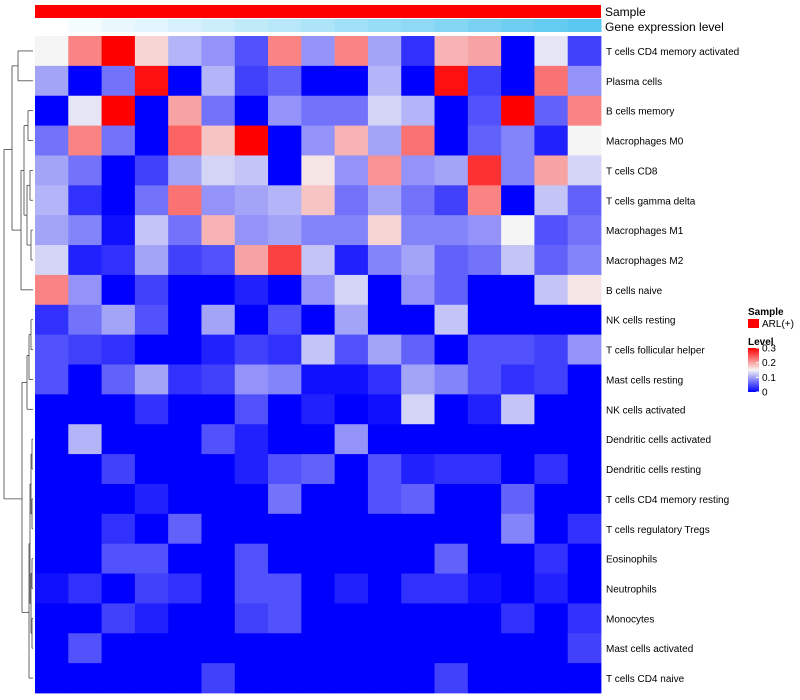  What do you see at coordinates (658, 440) in the screenshot?
I see `row-label: Dendritic cells activated` at bounding box center [658, 440].